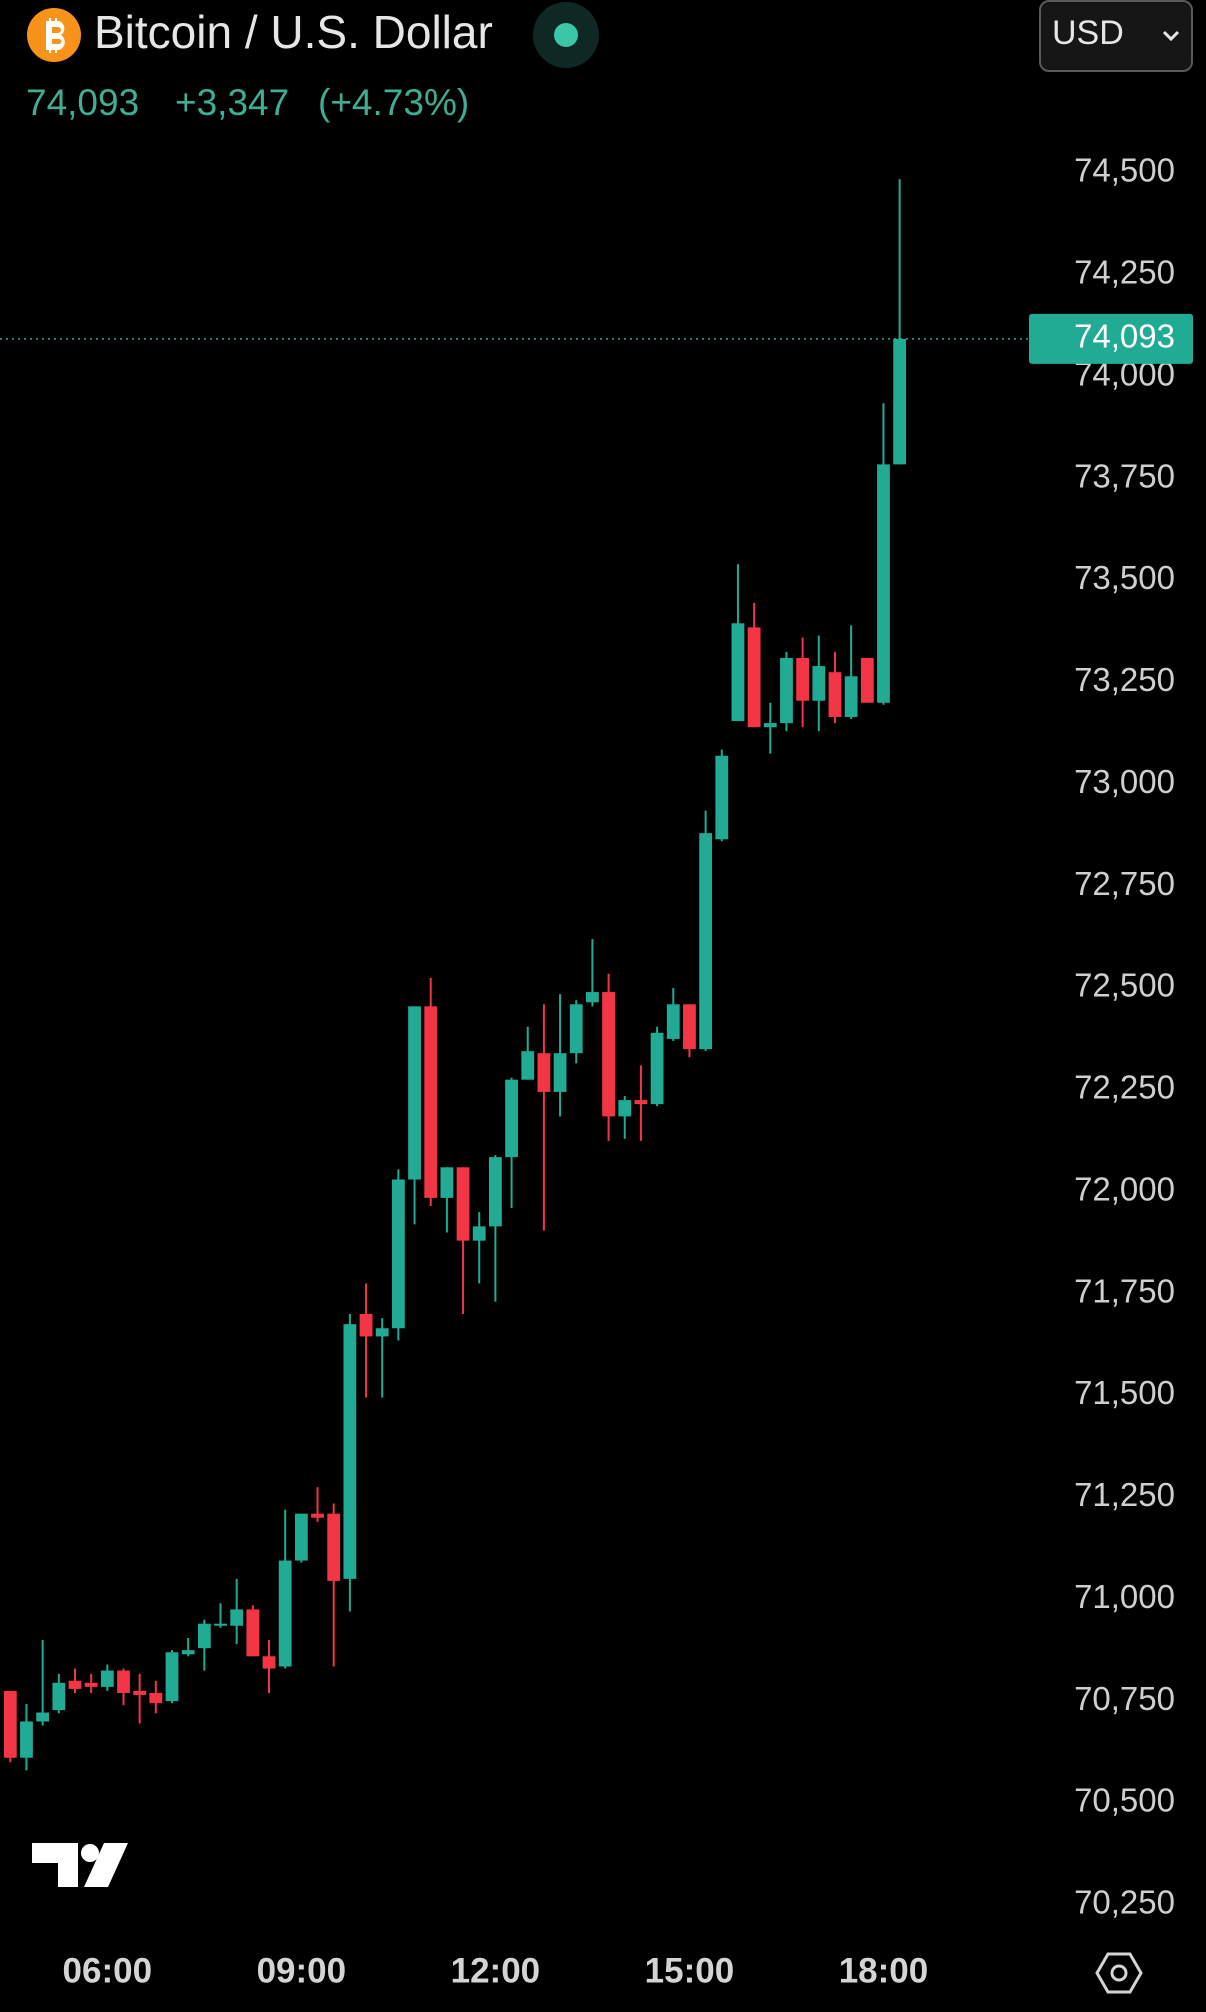 The height and width of the screenshot is (2012, 1206). Describe the element at coordinates (1124, 1800) in the screenshot. I see `y-tick-label: 70,500` at that location.